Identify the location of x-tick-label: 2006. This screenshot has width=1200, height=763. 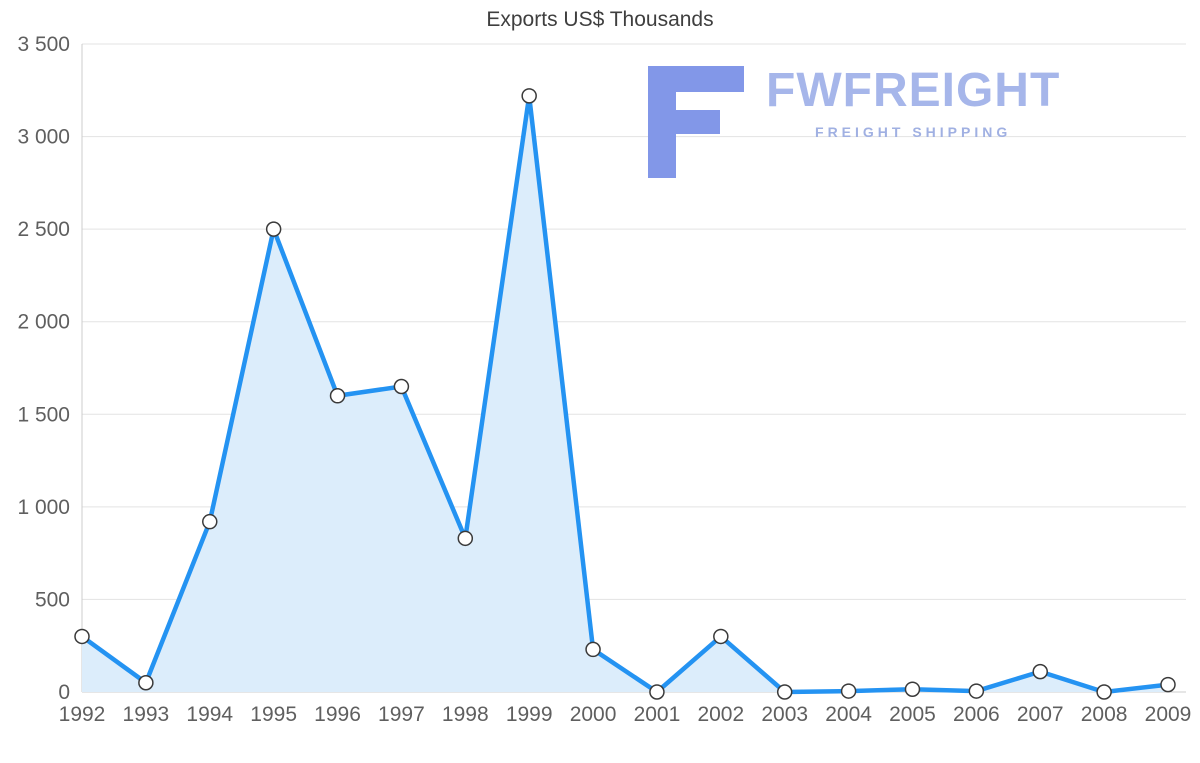
(976, 714).